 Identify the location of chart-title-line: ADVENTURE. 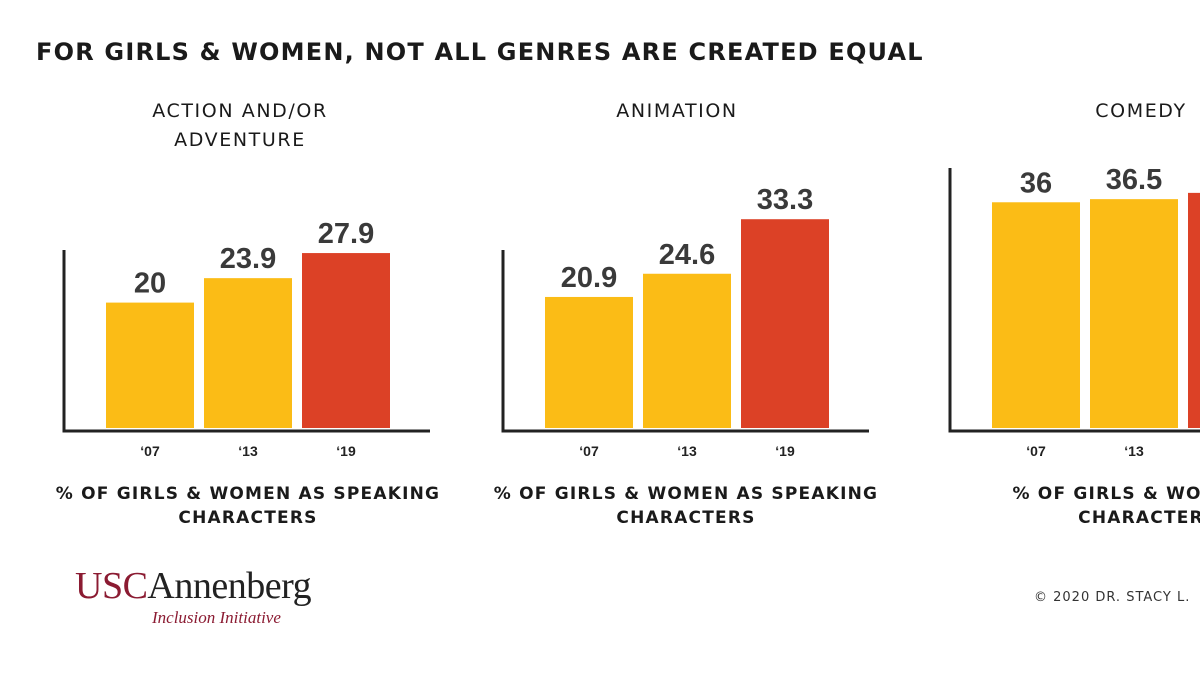
(240, 140).